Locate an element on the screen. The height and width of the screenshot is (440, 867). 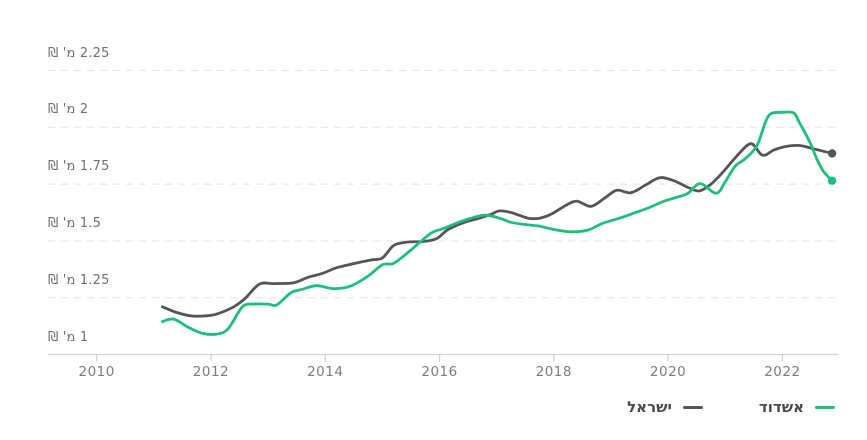
x-axis-label-2018: 2018 is located at coordinates (553, 372).